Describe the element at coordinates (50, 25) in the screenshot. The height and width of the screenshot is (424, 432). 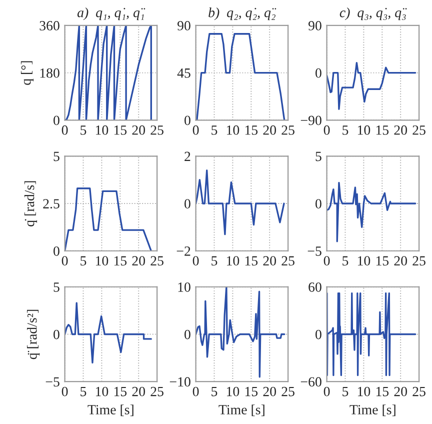
I see `y-tick-label: 360` at that location.